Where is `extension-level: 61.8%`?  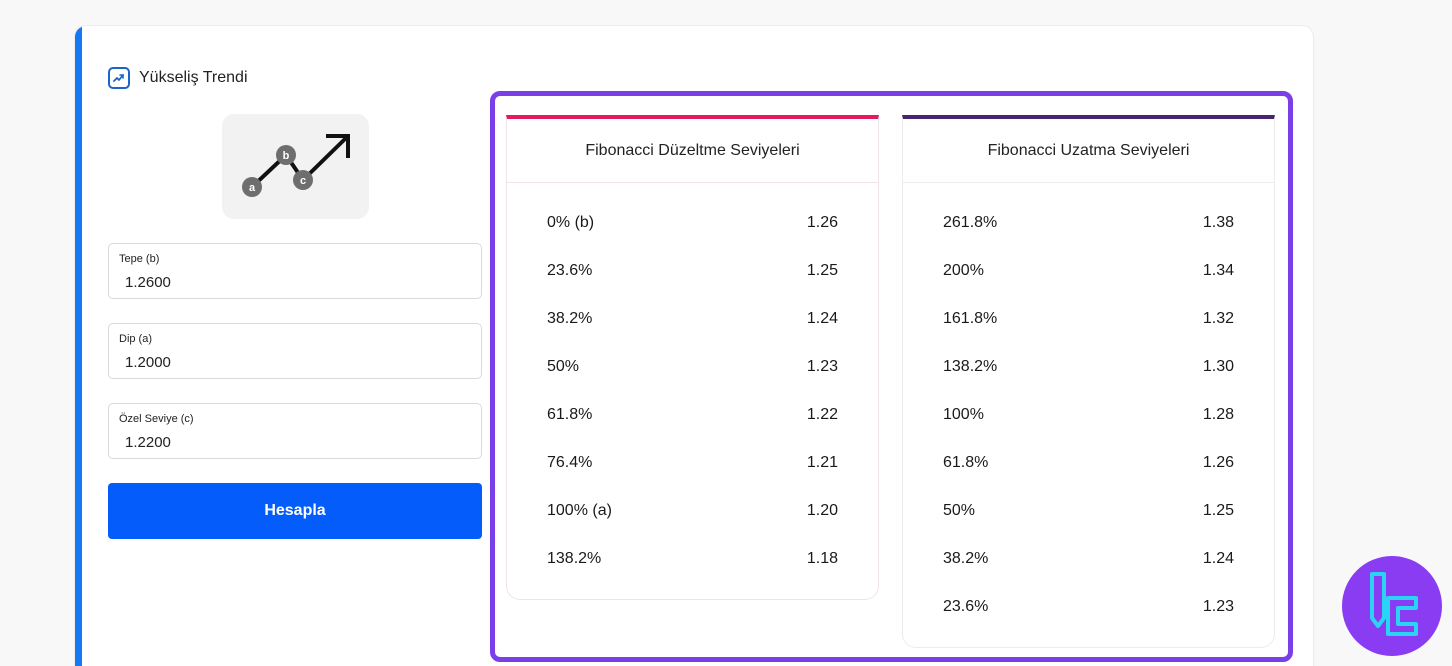
extension-level: 61.8% is located at coordinates (966, 462).